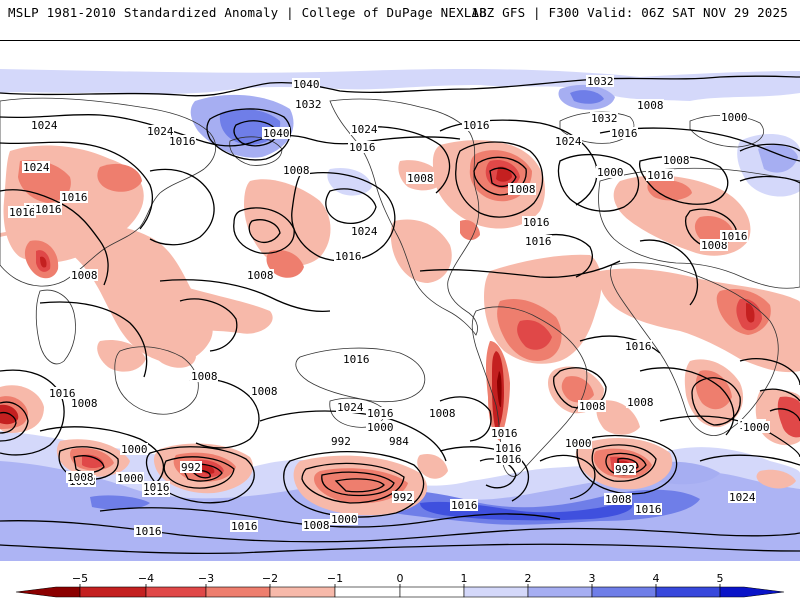  Describe the element at coordinates (206, 578) in the screenshot. I see `colorbar-tick-label: −3` at that location.